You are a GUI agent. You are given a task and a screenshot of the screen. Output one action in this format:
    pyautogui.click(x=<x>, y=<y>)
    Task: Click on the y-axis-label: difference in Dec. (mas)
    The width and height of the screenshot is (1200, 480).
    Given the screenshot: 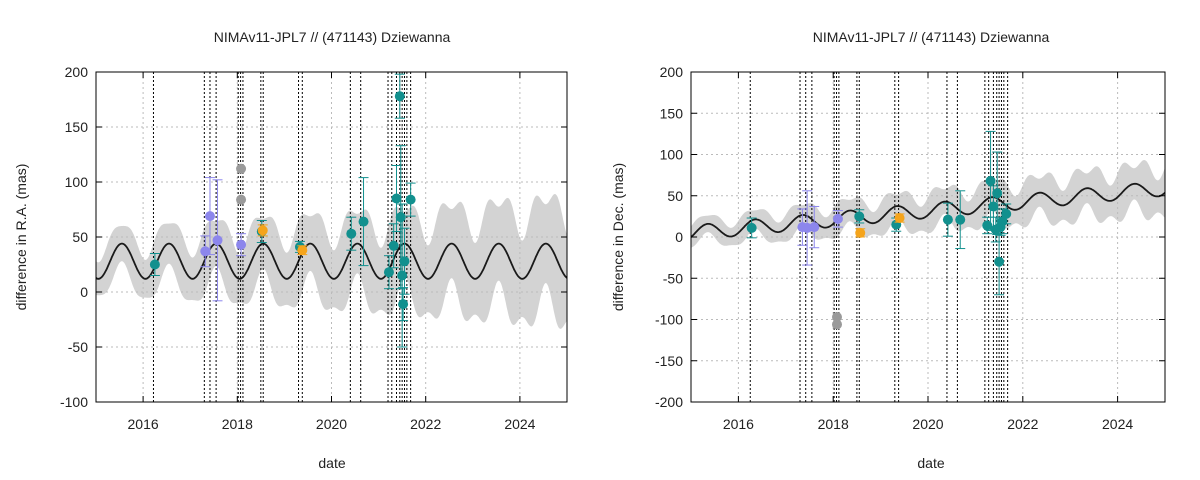 What is the action you would take?
    pyautogui.click(x=618, y=237)
    